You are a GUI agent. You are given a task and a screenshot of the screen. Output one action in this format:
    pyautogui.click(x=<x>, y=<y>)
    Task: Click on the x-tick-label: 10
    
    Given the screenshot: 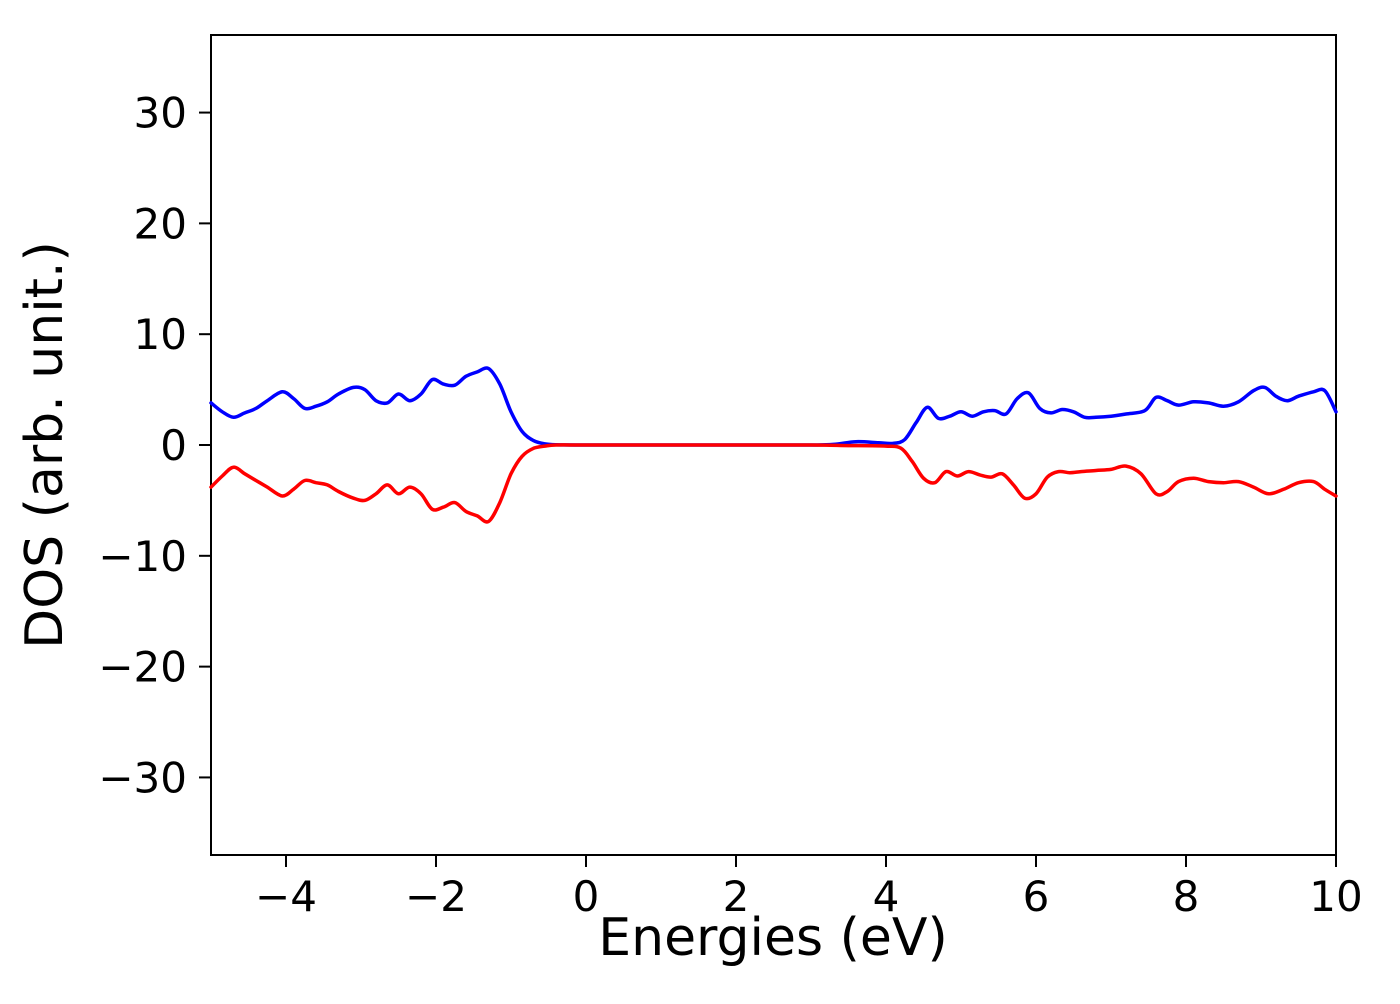 What is the action you would take?
    pyautogui.click(x=1335, y=896)
    